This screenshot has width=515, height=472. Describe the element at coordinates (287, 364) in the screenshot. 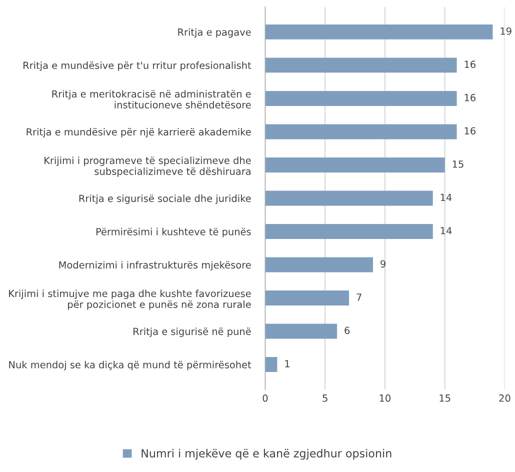

I see `data-label: 1` at that location.